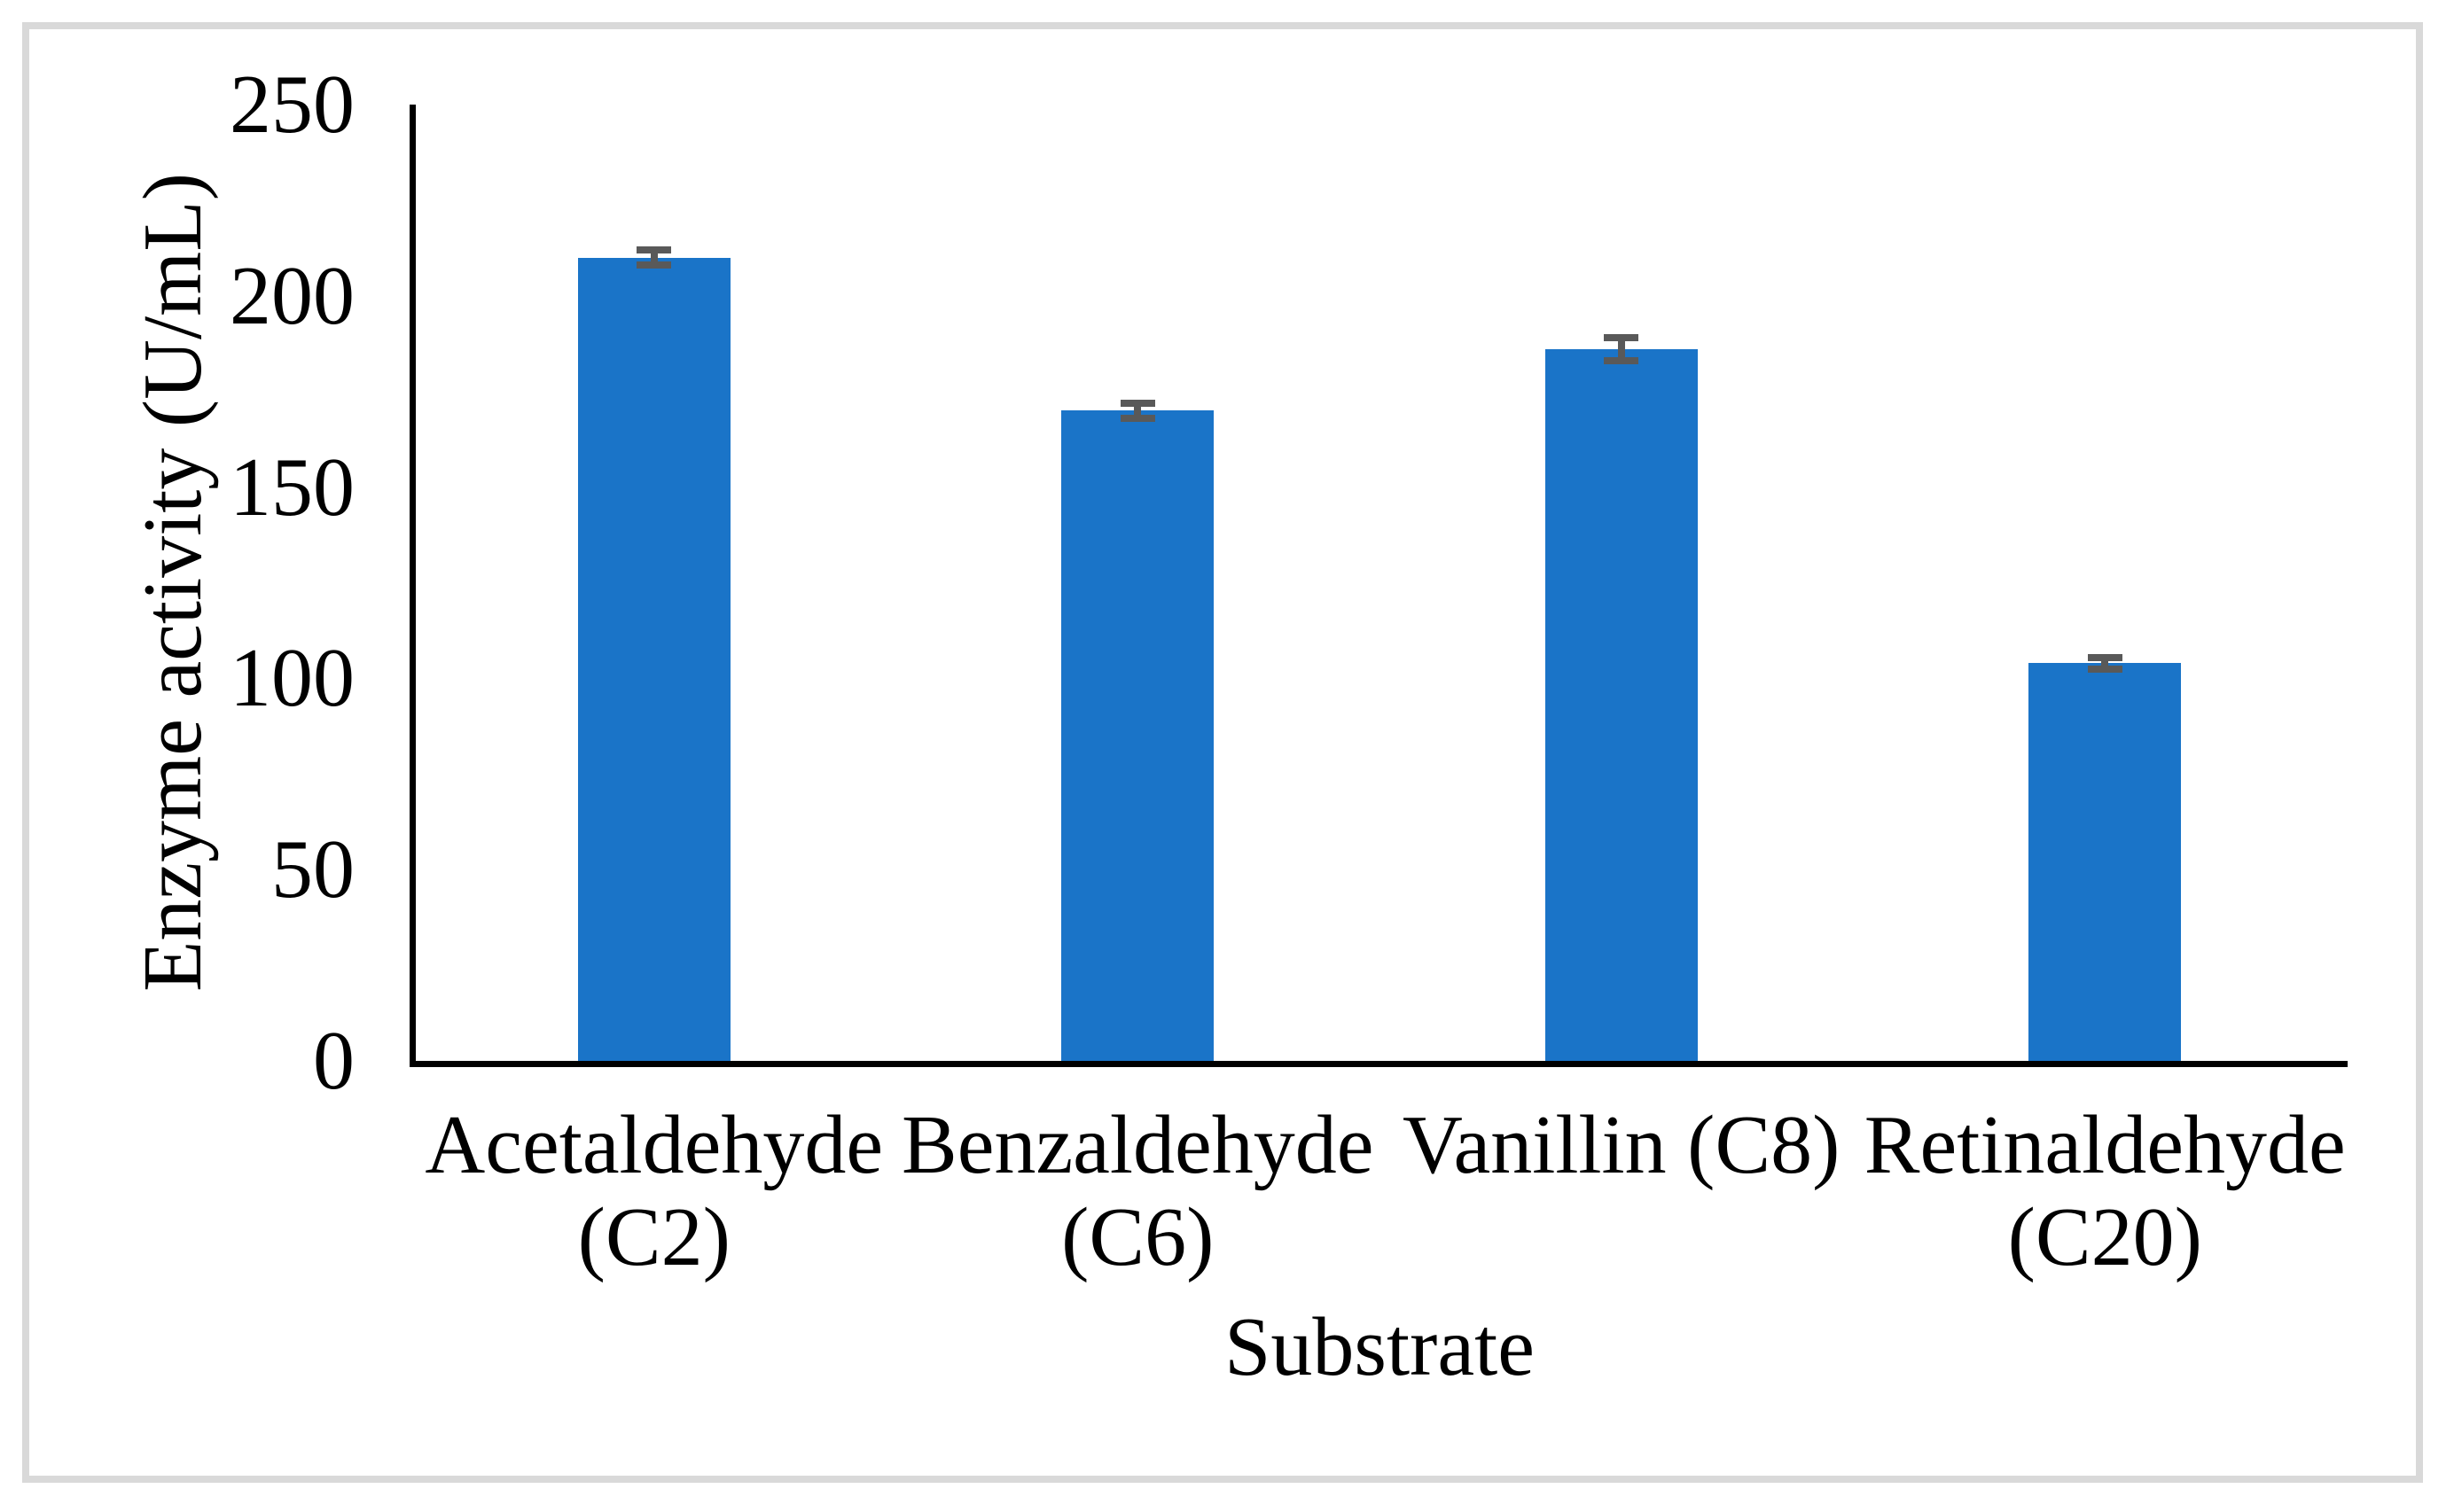 Image resolution: width=2454 pixels, height=1512 pixels. What do you see at coordinates (293, 295) in the screenshot?
I see `y-tick-label: 200` at bounding box center [293, 295].